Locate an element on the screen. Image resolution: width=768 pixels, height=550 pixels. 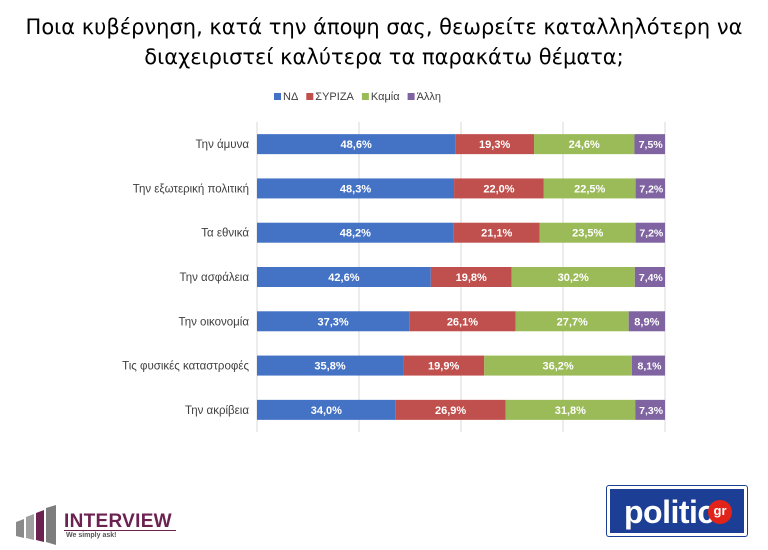
data-label: 48,6% is located at coordinates (356, 145).